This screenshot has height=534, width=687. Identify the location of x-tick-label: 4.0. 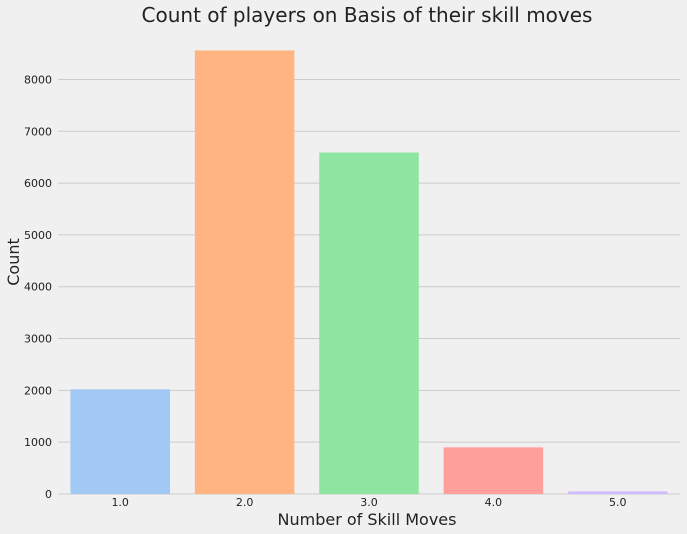
(494, 502).